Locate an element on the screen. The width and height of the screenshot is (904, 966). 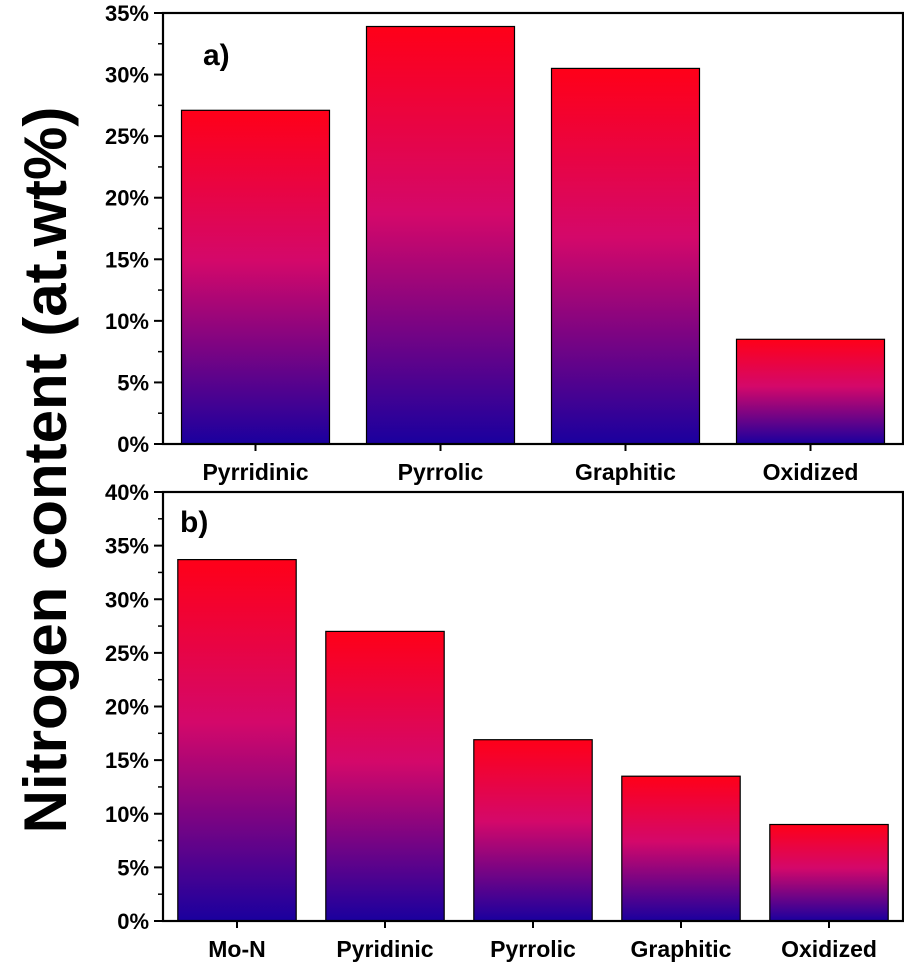
y-tick-label-a-6: 30% is located at coordinates (127, 75).